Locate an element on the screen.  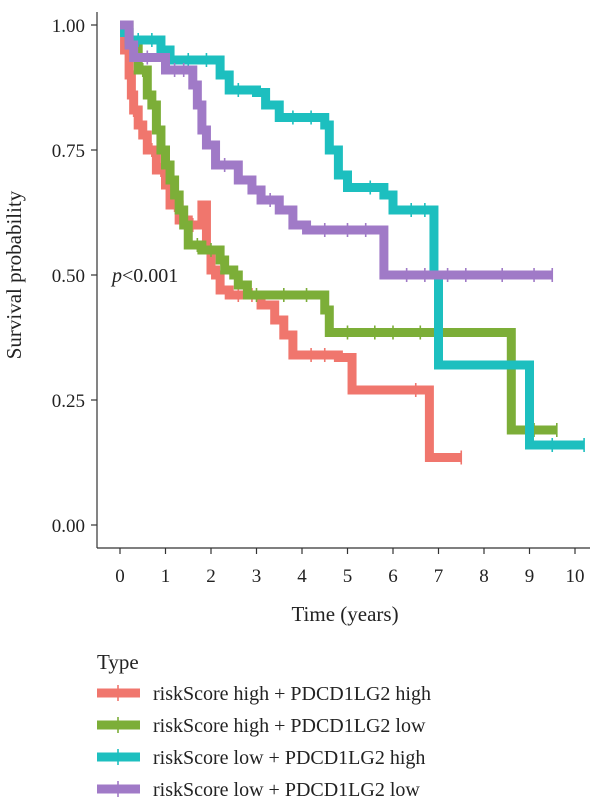
legend-item: riskScore low + PDCD1LG2 low is located at coordinates (258, 790).